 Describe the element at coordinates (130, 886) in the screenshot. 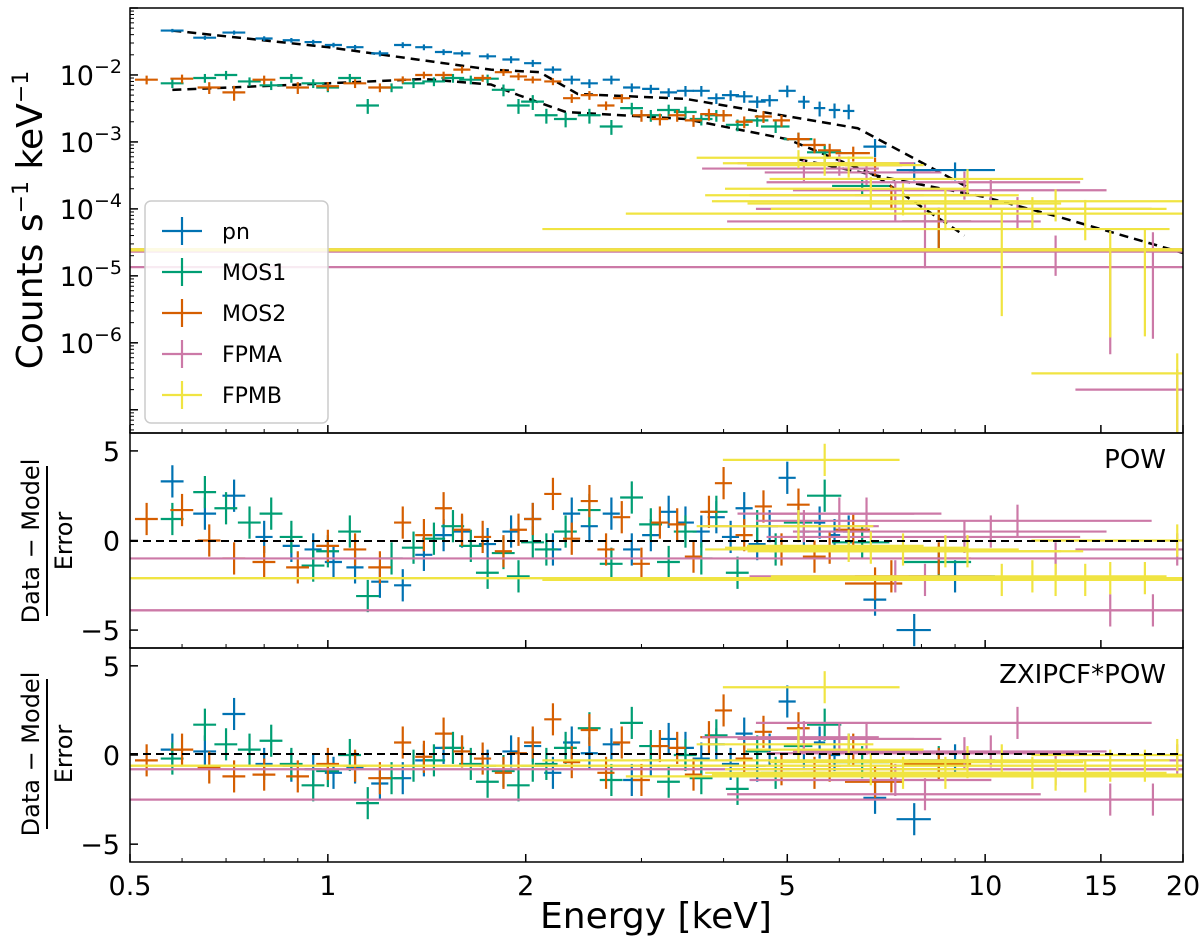

I see `x-tick-label: 0.5` at that location.